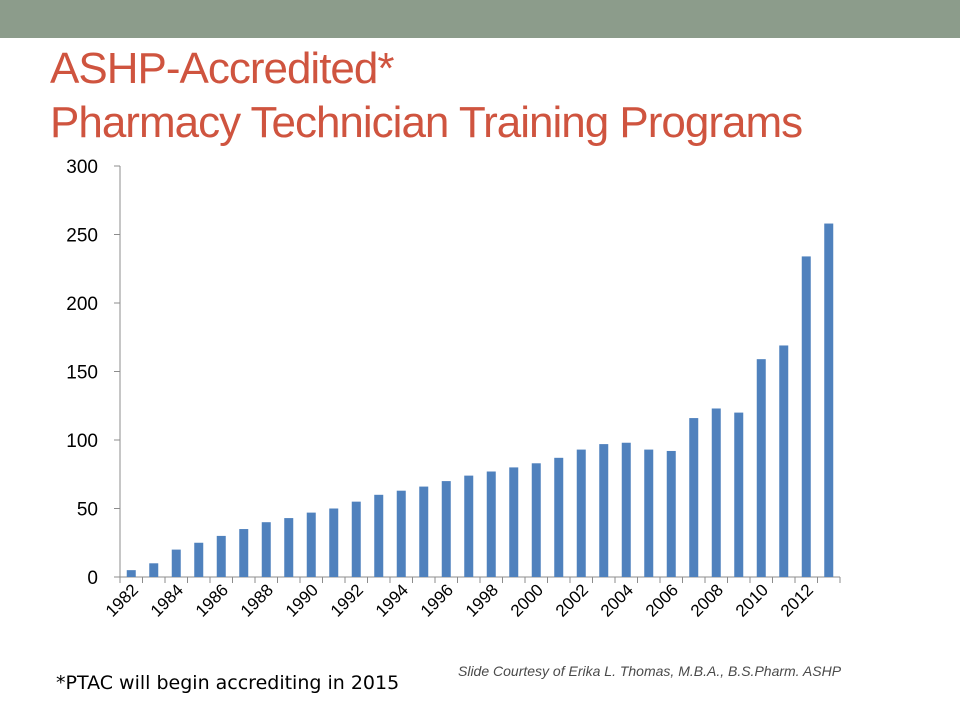 This screenshot has width=960, height=720. I want to click on bar-1988, so click(266, 549).